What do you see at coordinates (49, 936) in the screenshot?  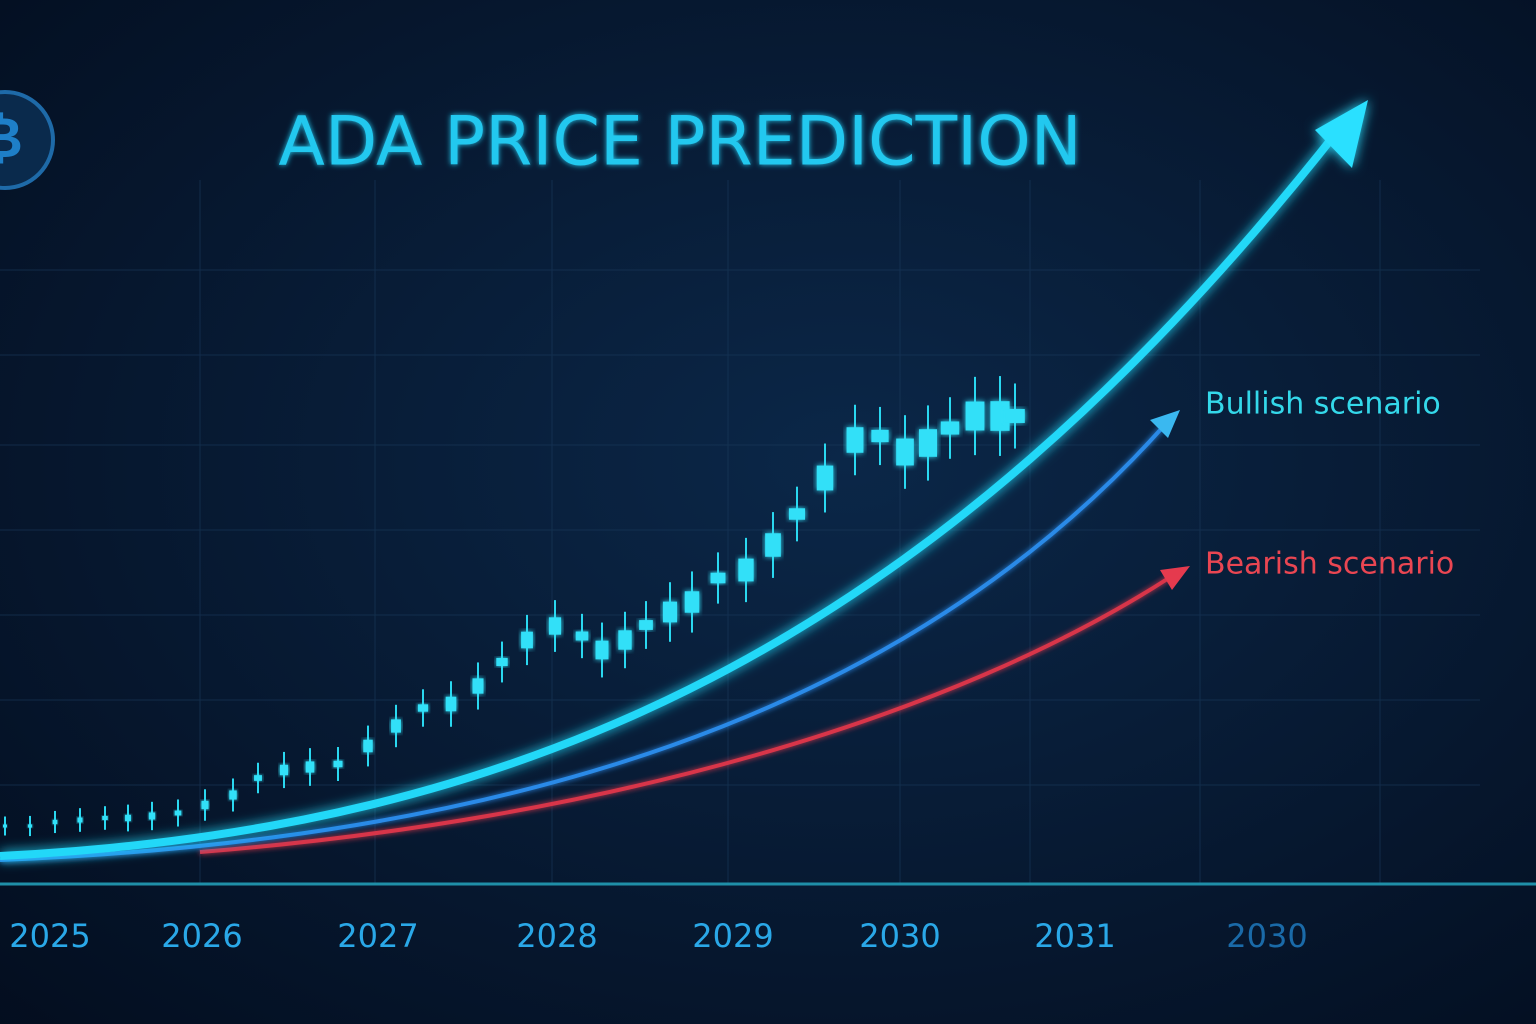 I see `x-tick-label: 2025` at bounding box center [49, 936].